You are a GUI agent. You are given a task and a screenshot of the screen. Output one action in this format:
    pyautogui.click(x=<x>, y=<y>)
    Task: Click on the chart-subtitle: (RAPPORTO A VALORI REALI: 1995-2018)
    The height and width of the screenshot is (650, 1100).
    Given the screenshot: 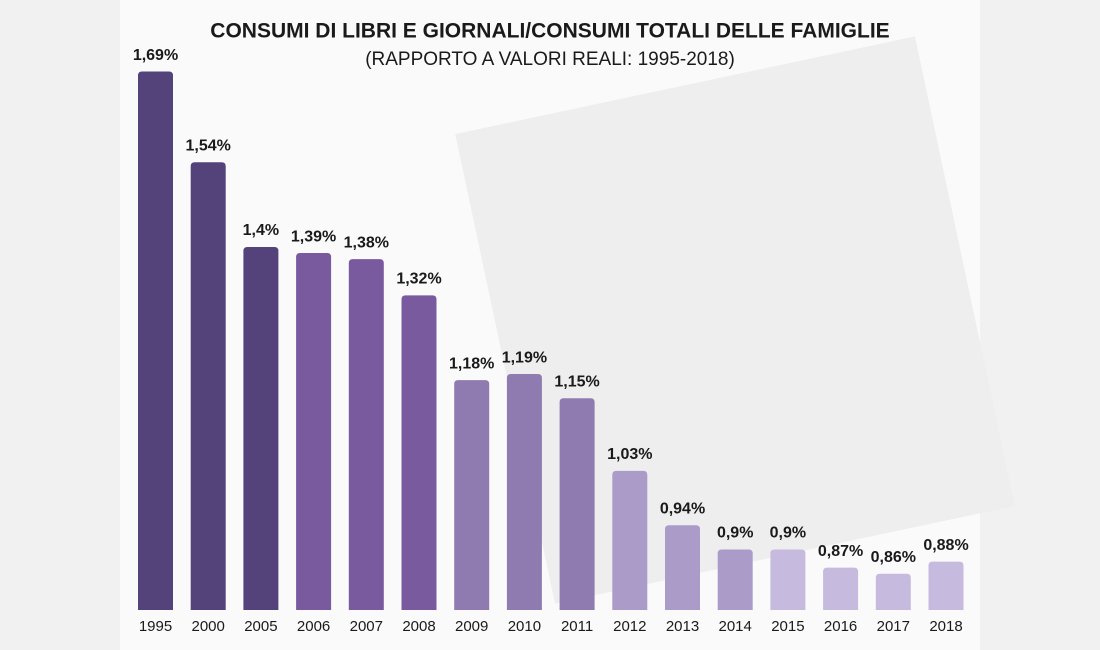 What is the action you would take?
    pyautogui.click(x=550, y=59)
    